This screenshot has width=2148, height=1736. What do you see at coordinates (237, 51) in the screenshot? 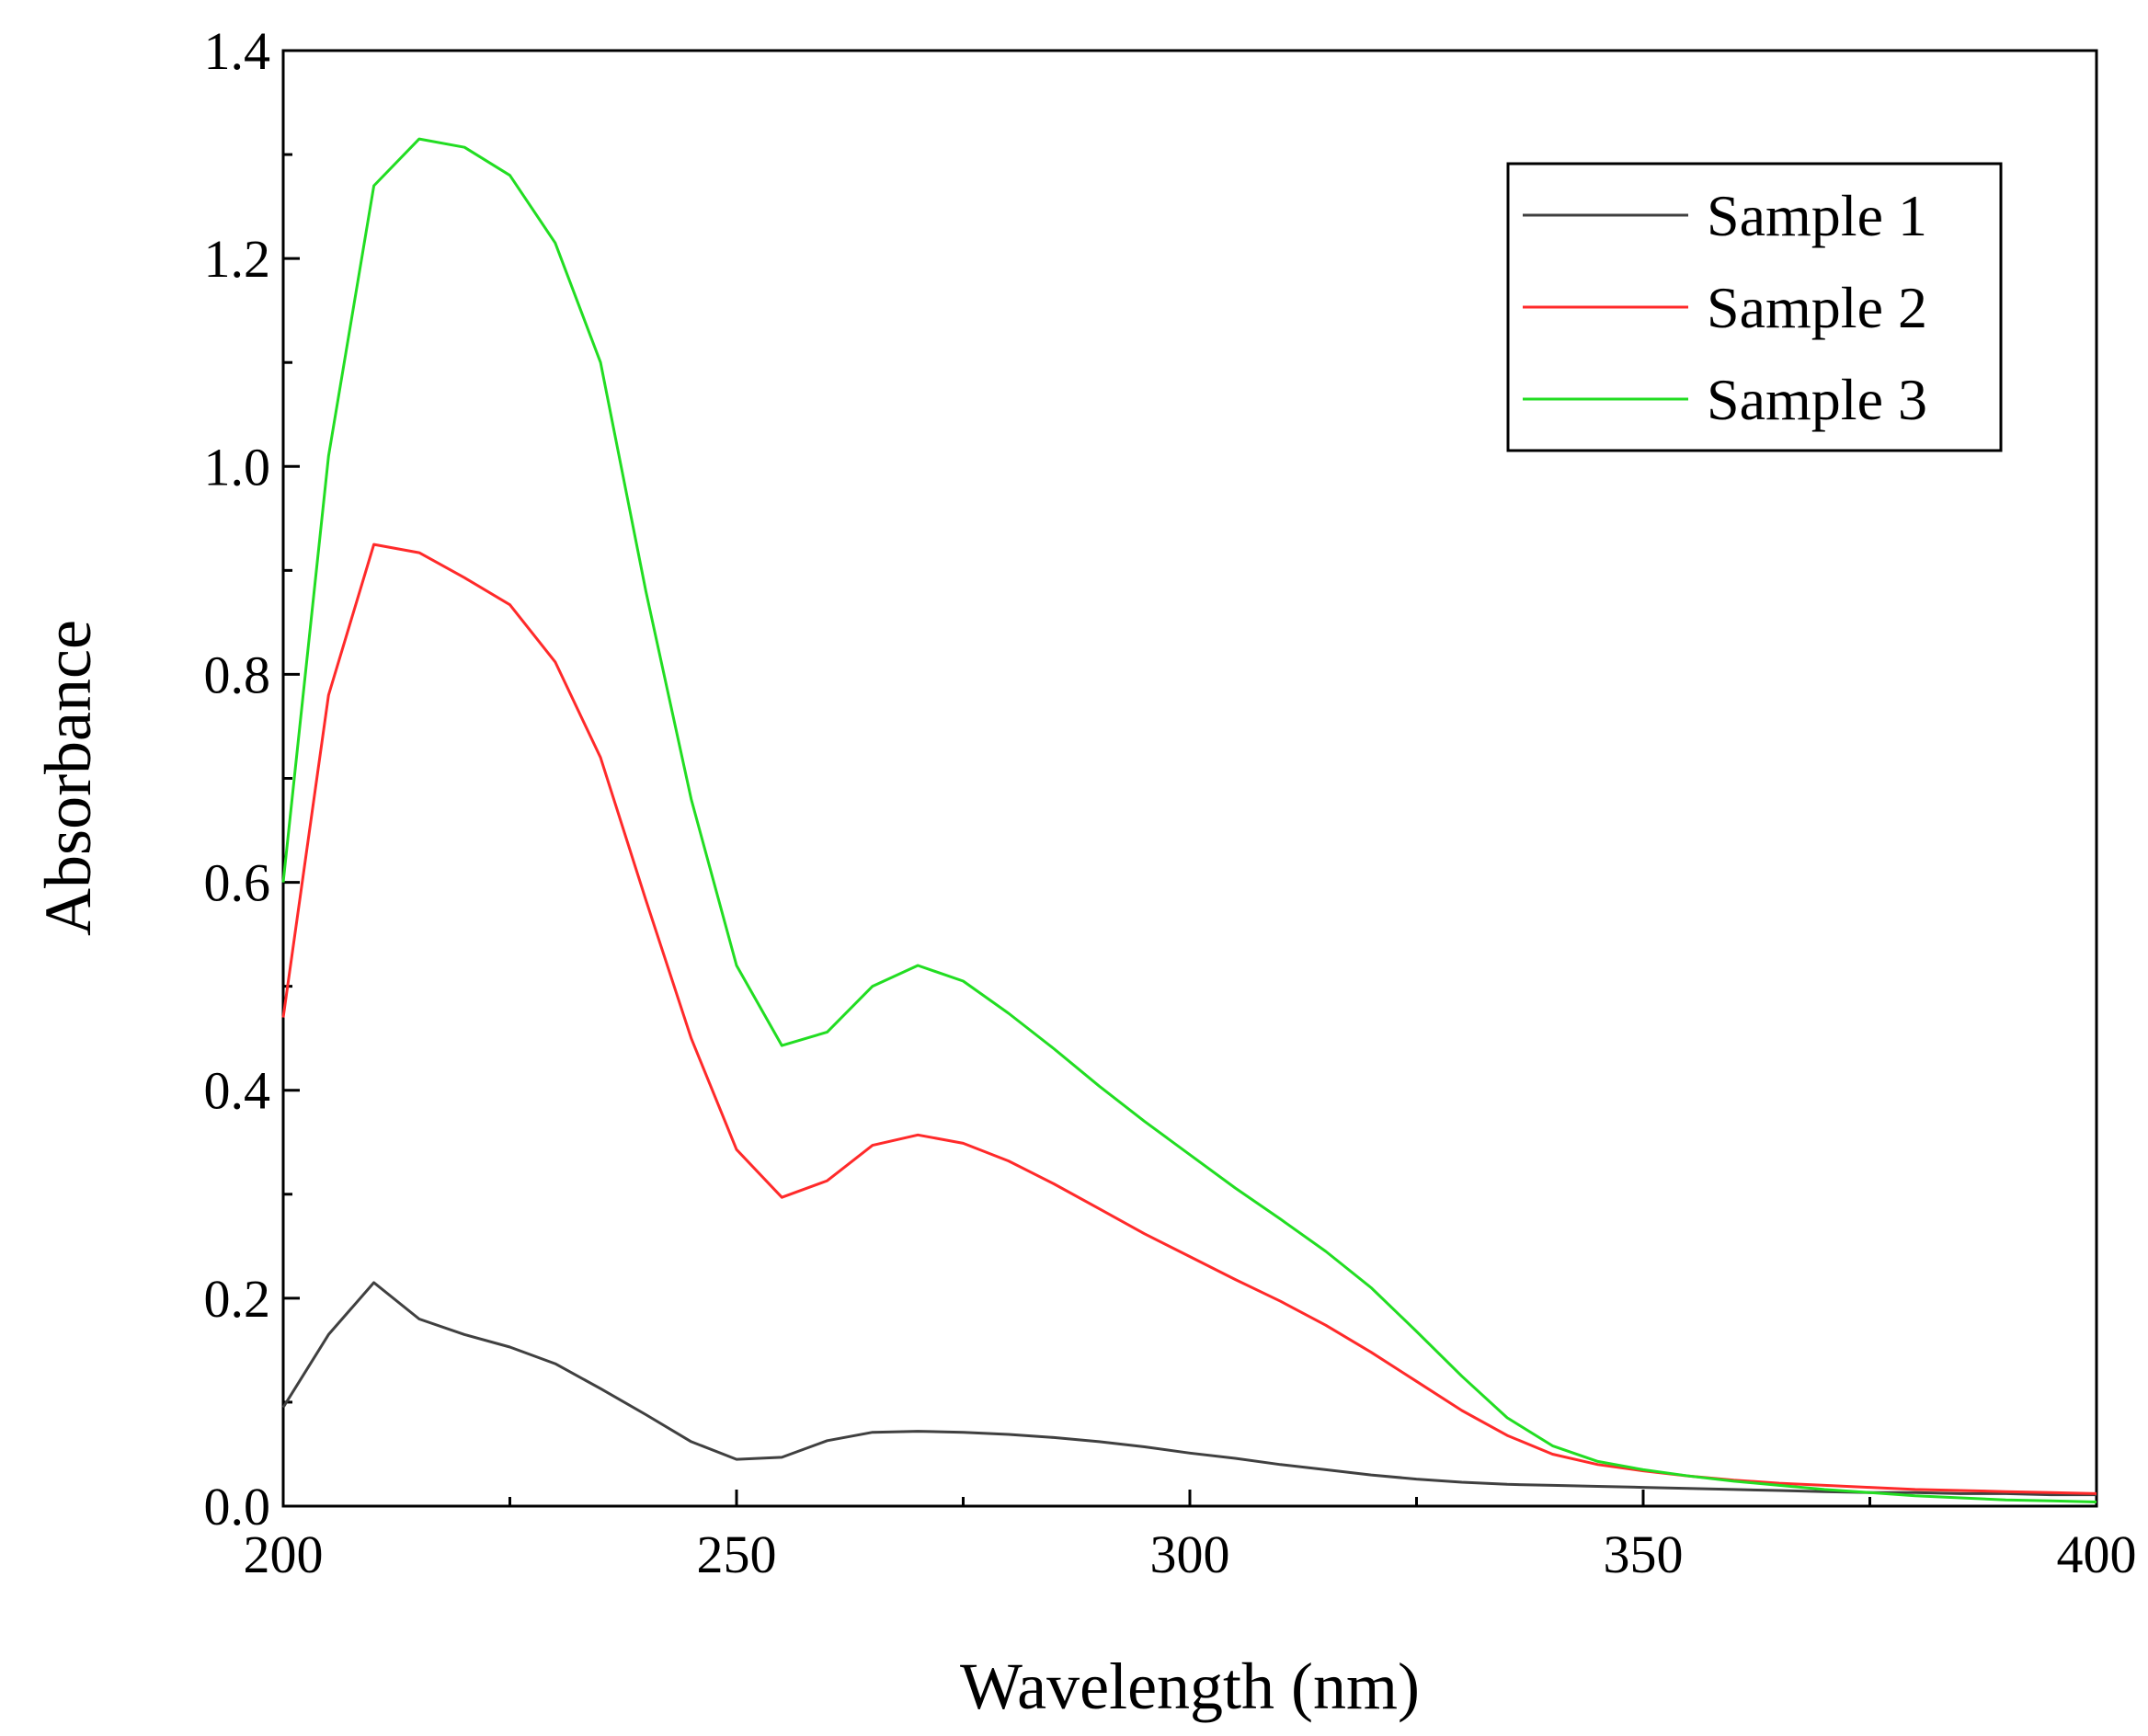
I see `y-tick-label: 1.4` at bounding box center [237, 51].